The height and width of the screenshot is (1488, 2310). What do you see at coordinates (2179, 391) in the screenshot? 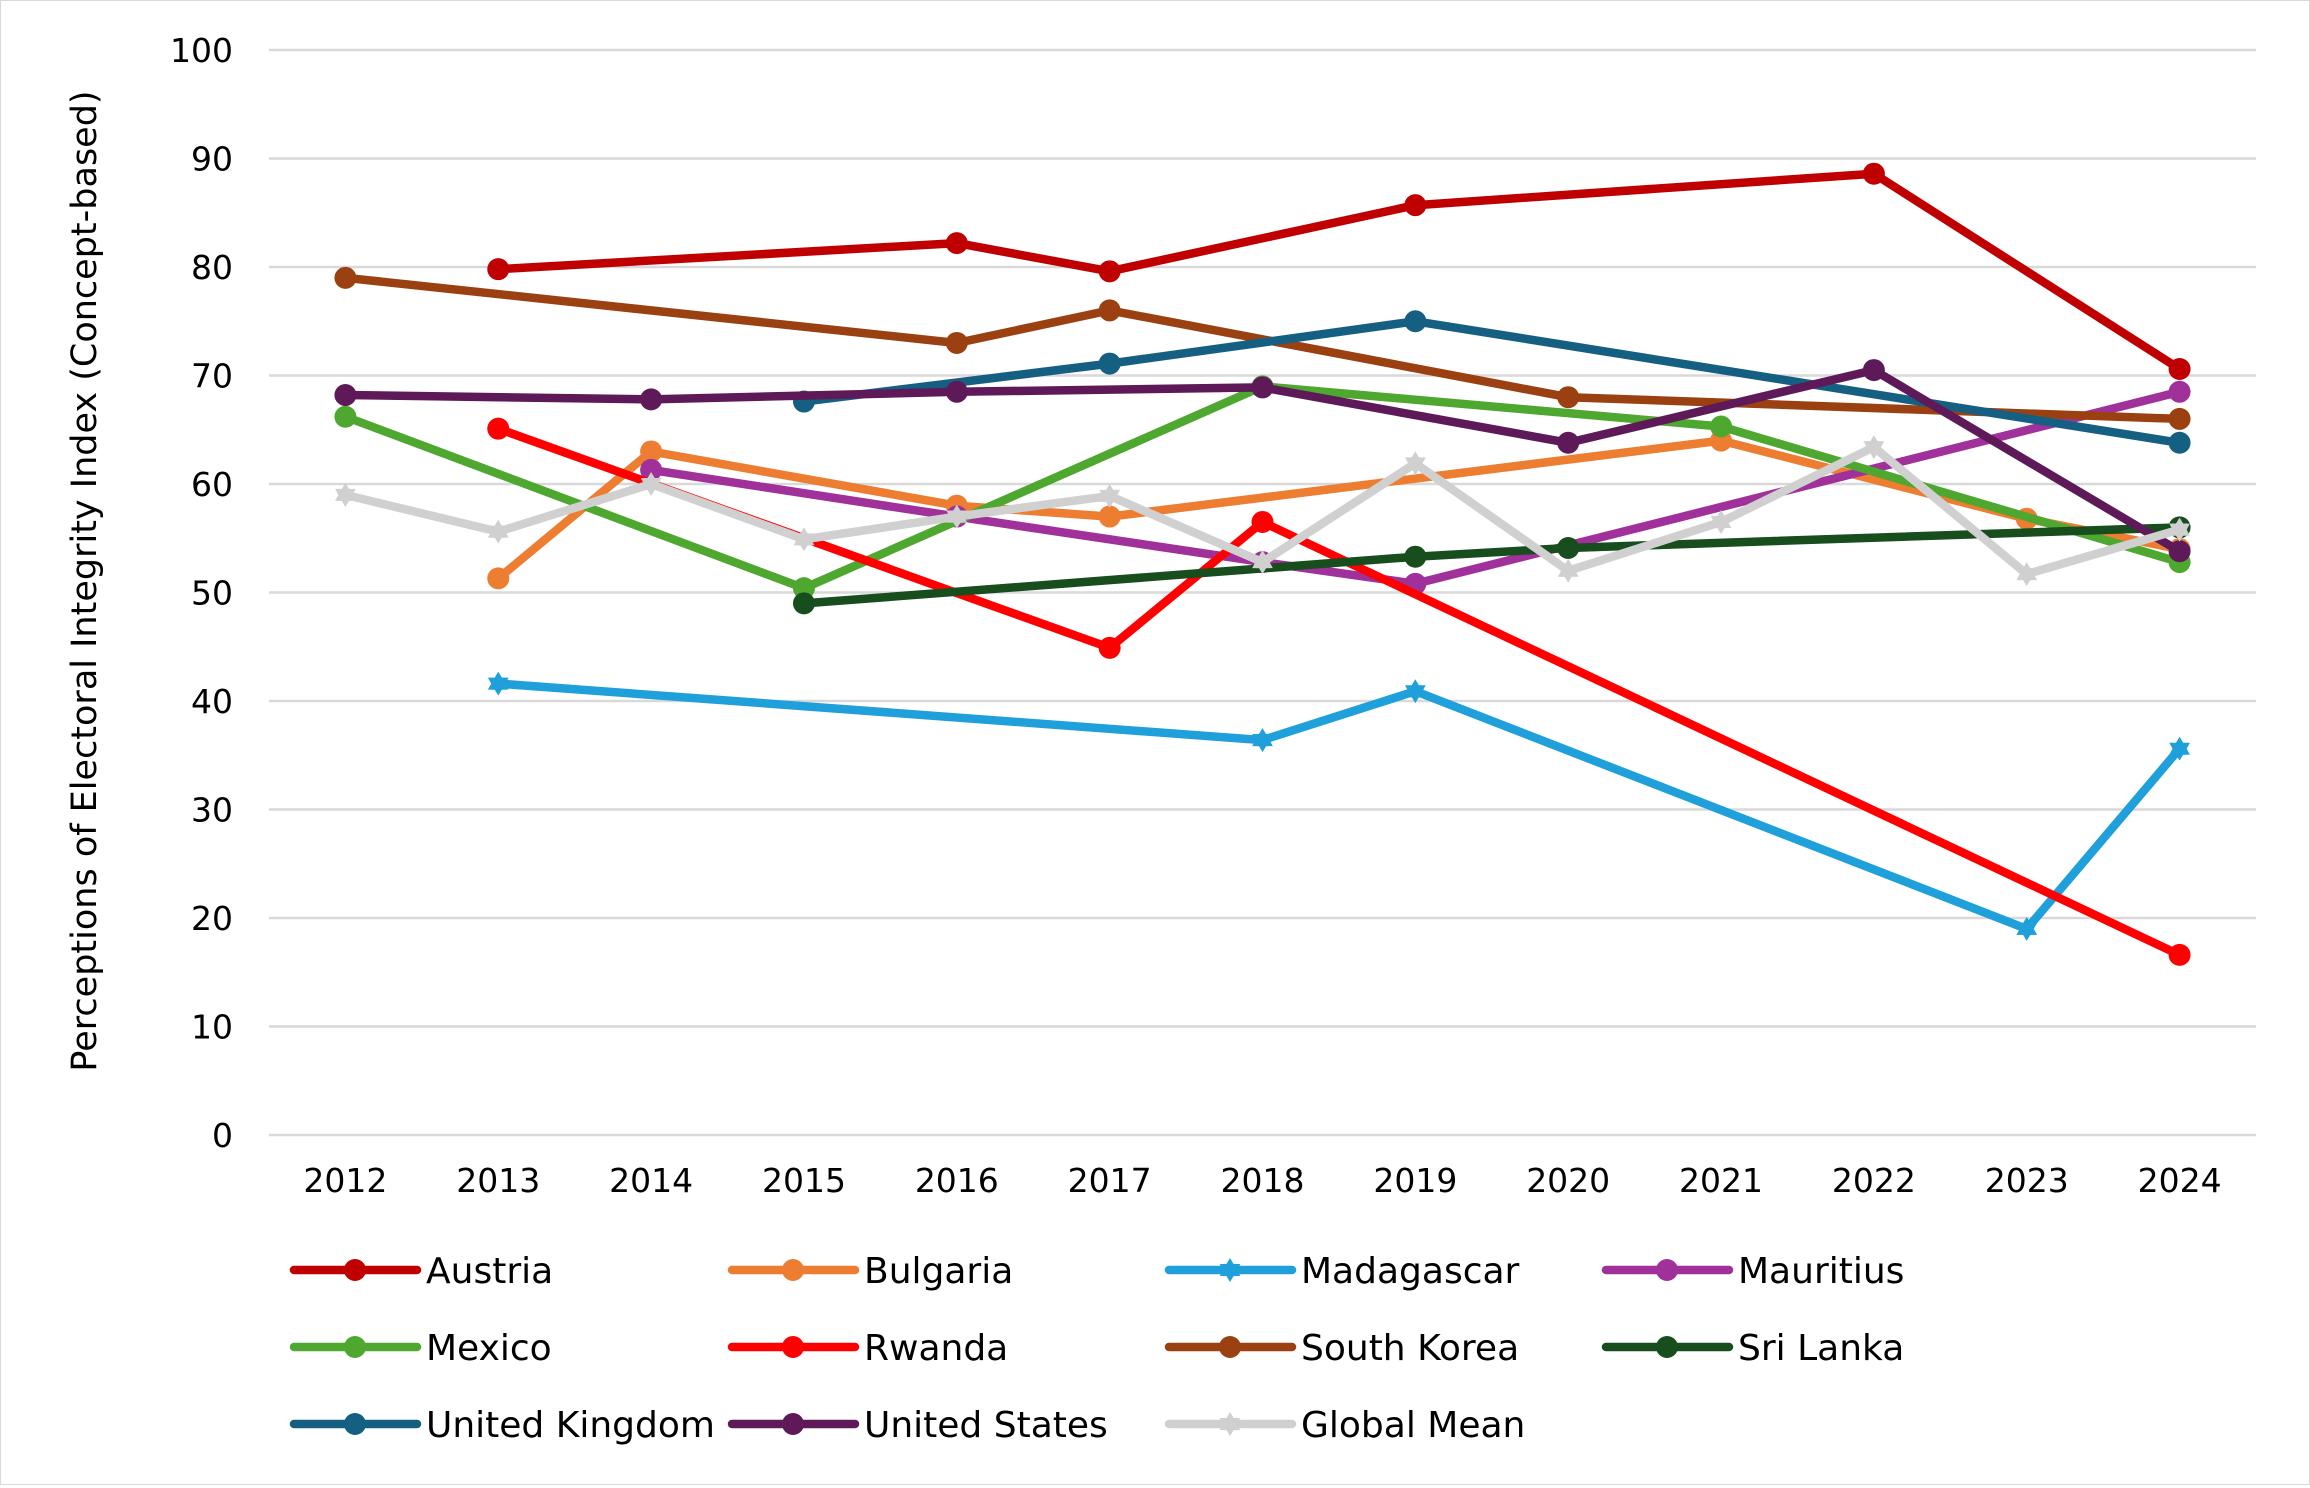
I see `data-point-mauritius` at bounding box center [2179, 391].